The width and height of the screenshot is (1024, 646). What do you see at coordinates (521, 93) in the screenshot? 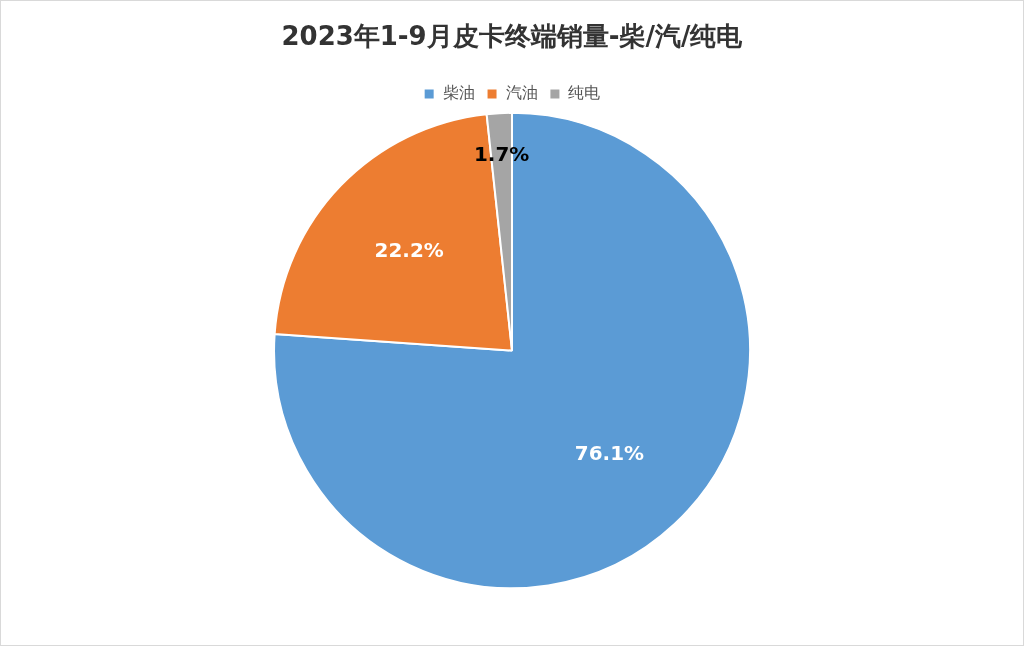
I see `legend-label: 汽油` at bounding box center [521, 93].